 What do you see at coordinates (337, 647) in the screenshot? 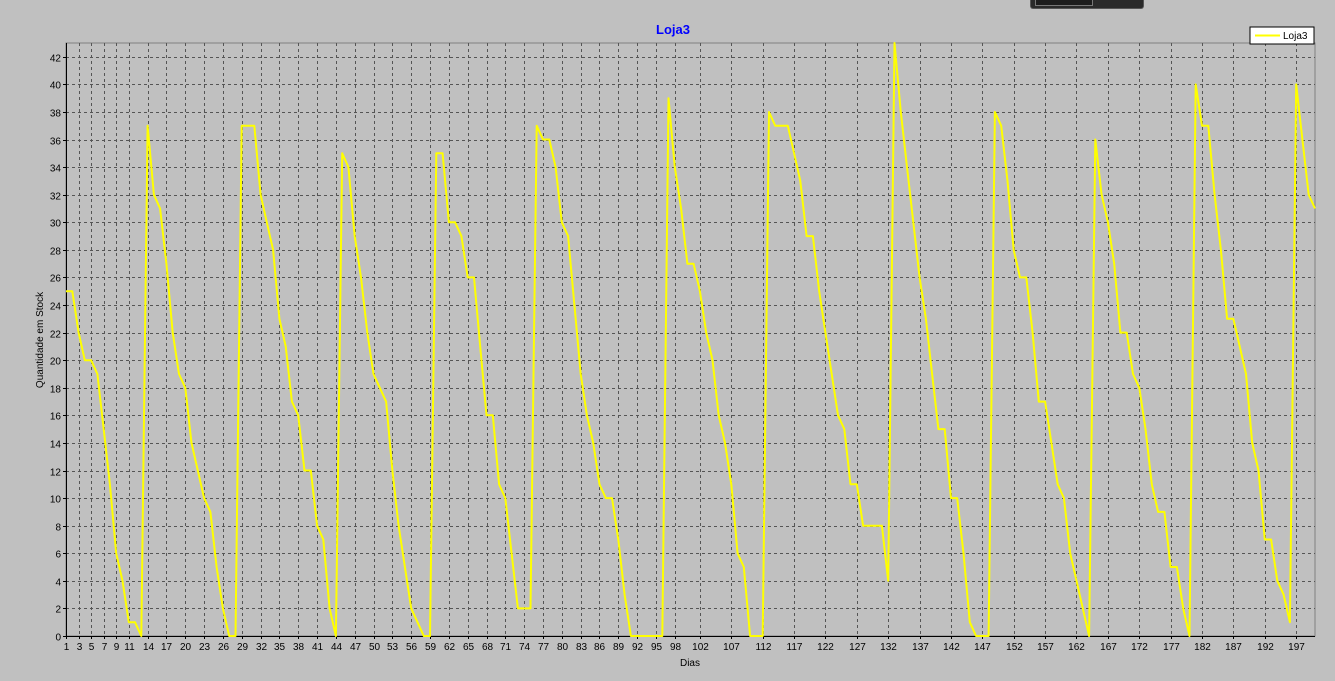
I see `x-tick-label: 44` at bounding box center [337, 647].